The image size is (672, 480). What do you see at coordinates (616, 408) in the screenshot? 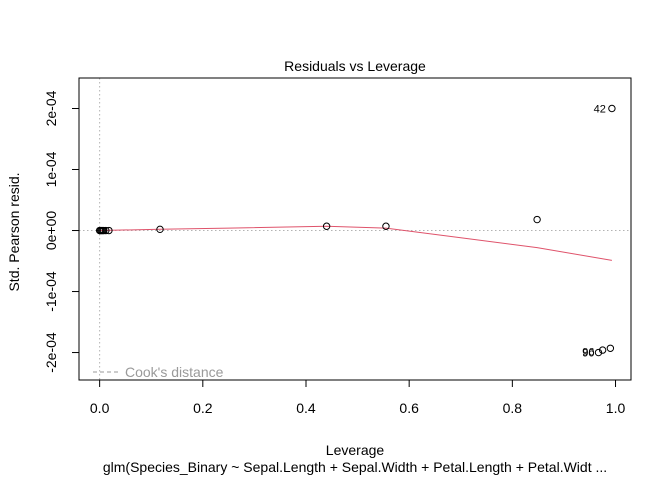
I see `x-tick-label: 1.0` at bounding box center [616, 408].